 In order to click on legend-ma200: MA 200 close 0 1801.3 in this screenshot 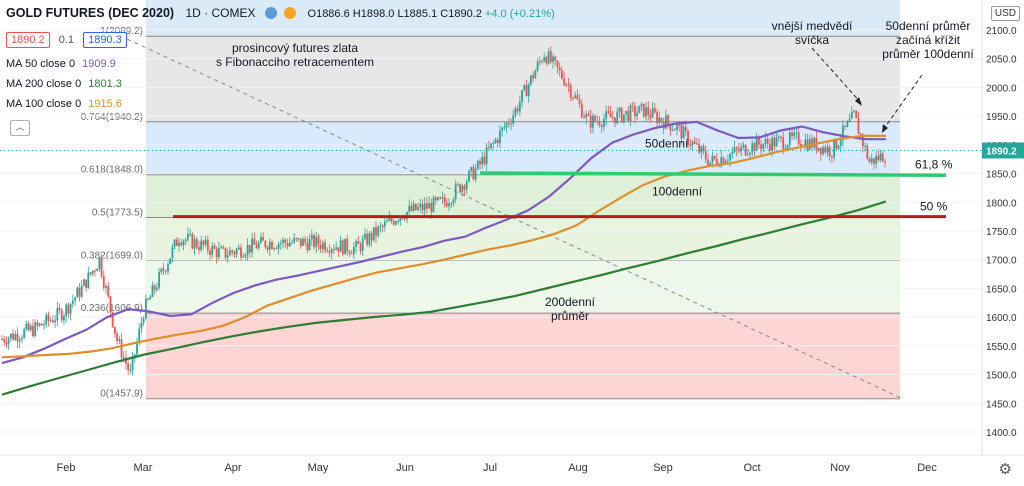, I will do `click(64, 84)`.